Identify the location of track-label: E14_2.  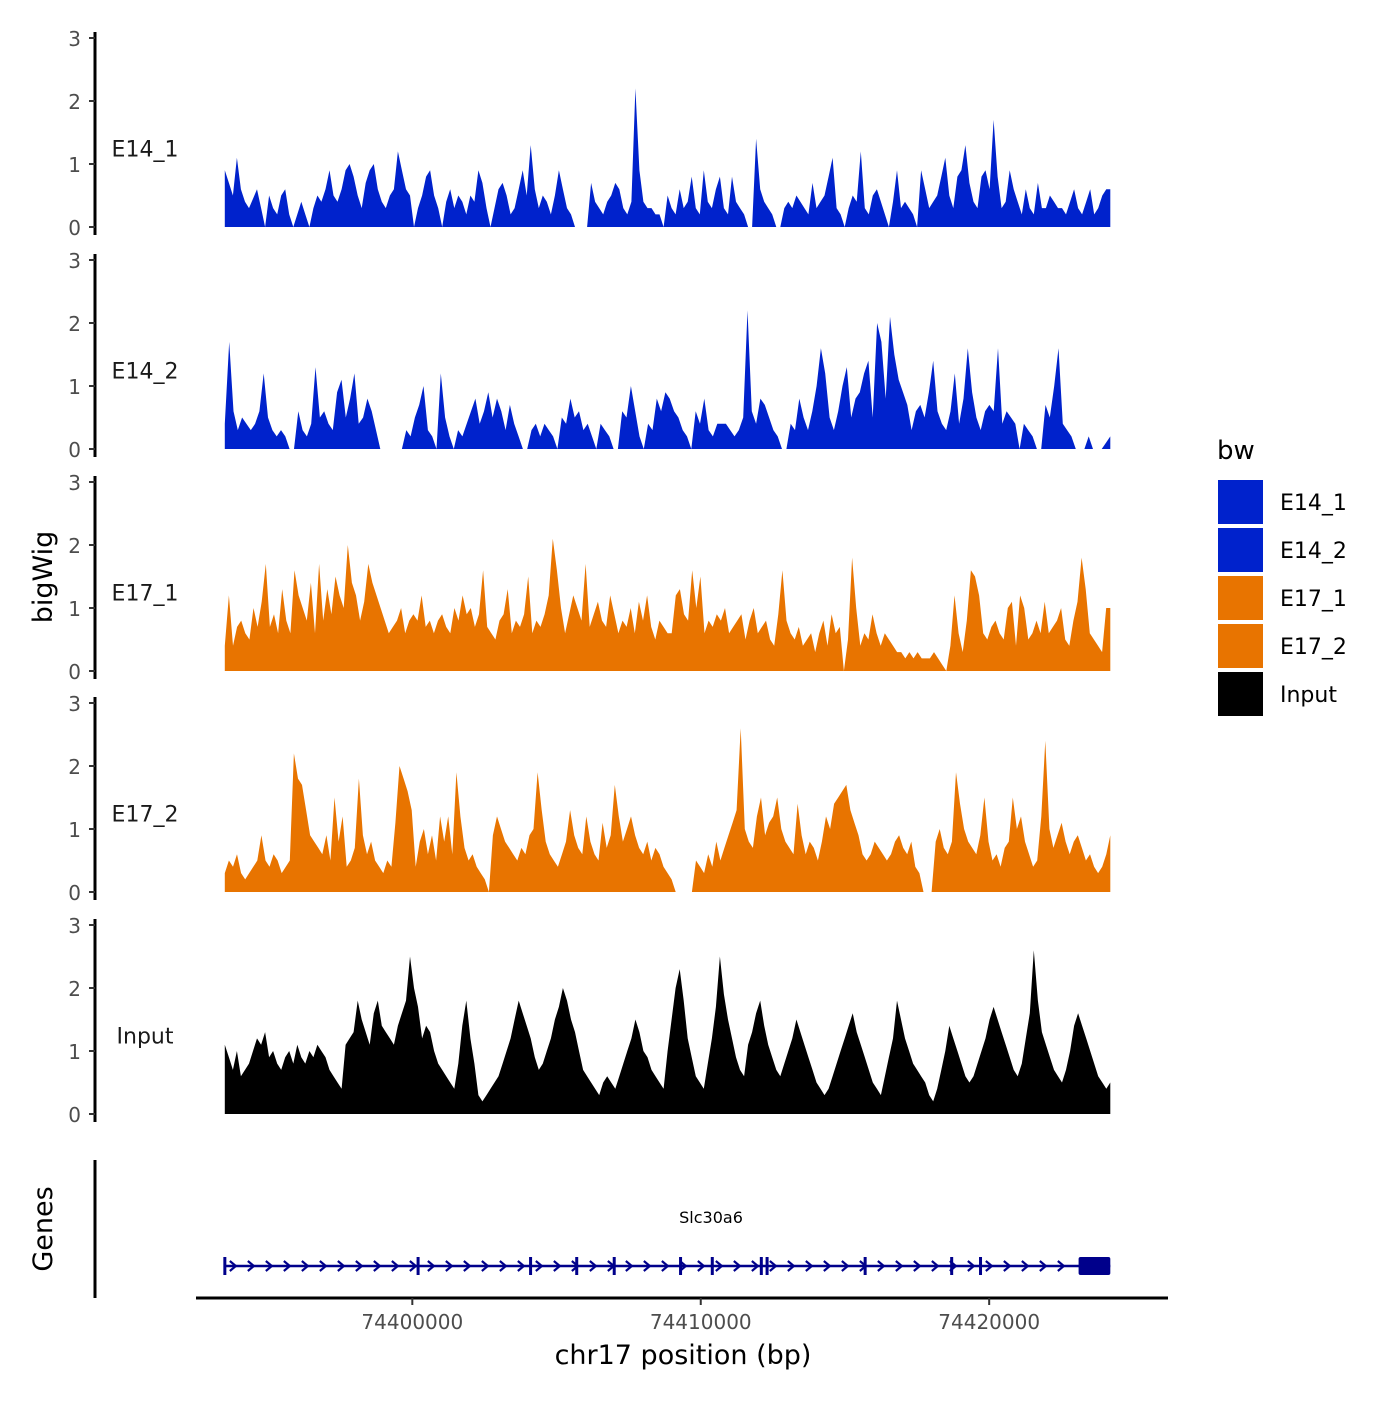
(145, 372).